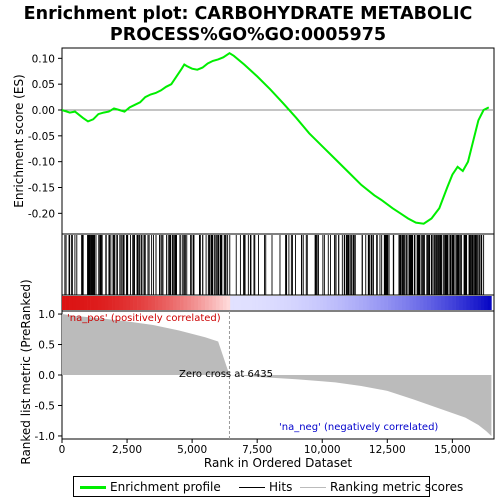 The image size is (500, 500). What do you see at coordinates (45, 437) in the screenshot?
I see `rank-y-tick-label: -1.0` at bounding box center [45, 437].